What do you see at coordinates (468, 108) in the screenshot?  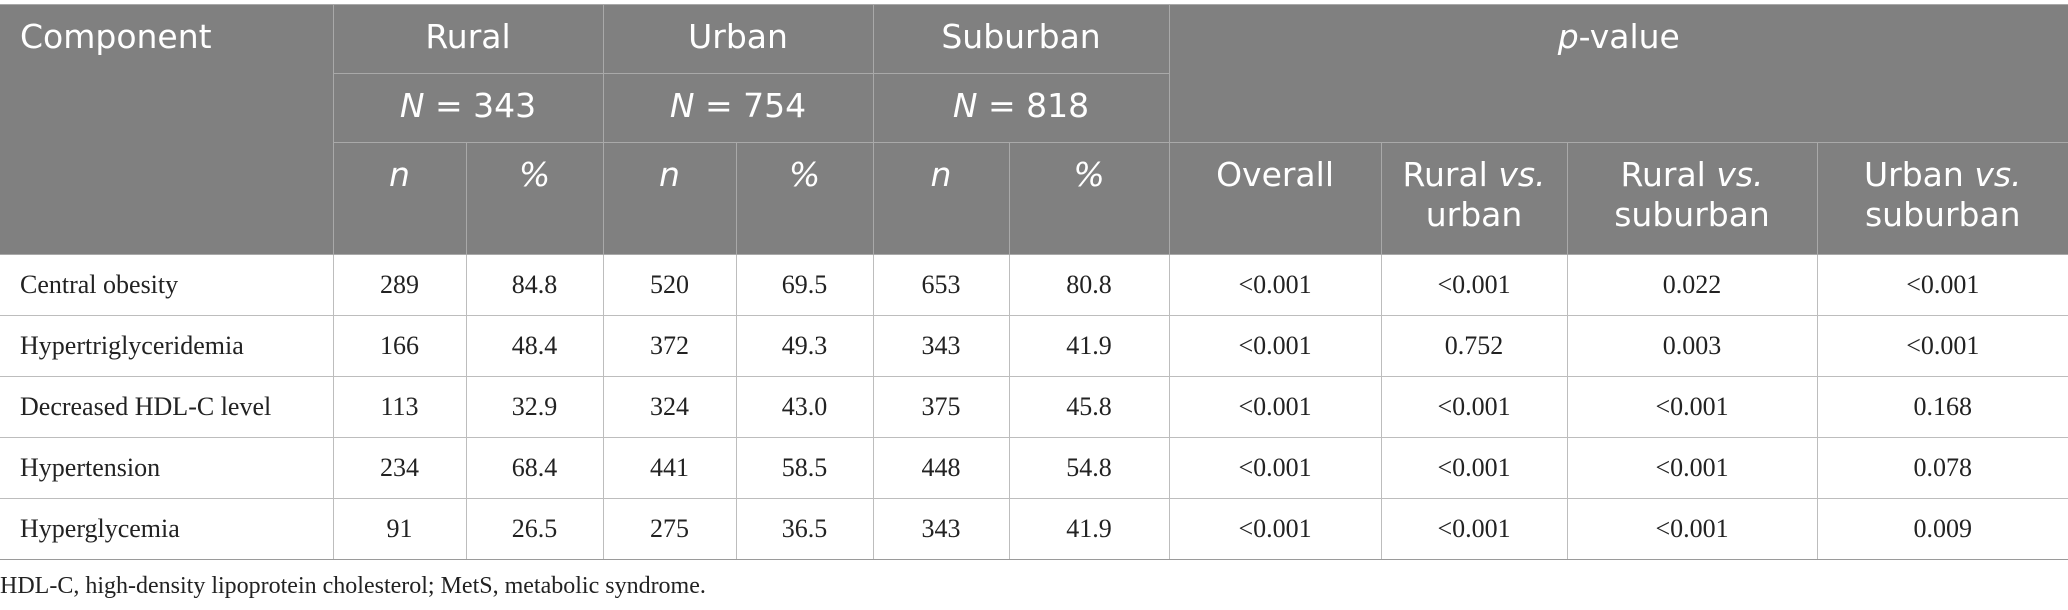 I see `header-rural-n: N = 343` at bounding box center [468, 108].